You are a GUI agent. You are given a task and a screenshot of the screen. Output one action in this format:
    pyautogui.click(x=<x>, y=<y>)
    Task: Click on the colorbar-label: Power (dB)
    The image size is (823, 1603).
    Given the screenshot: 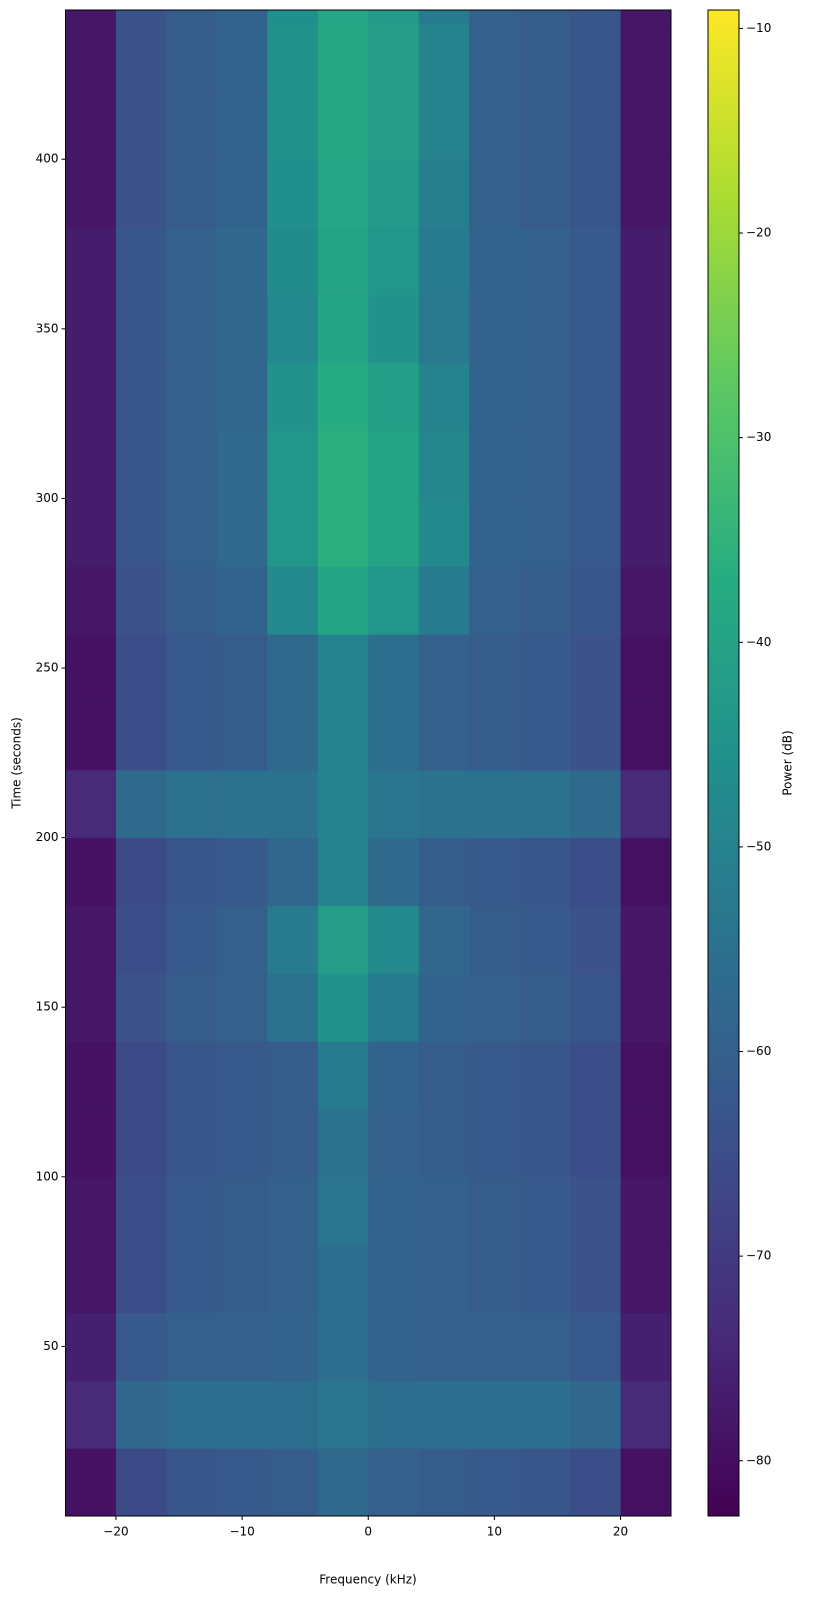 What is the action you would take?
    pyautogui.click(x=788, y=762)
    